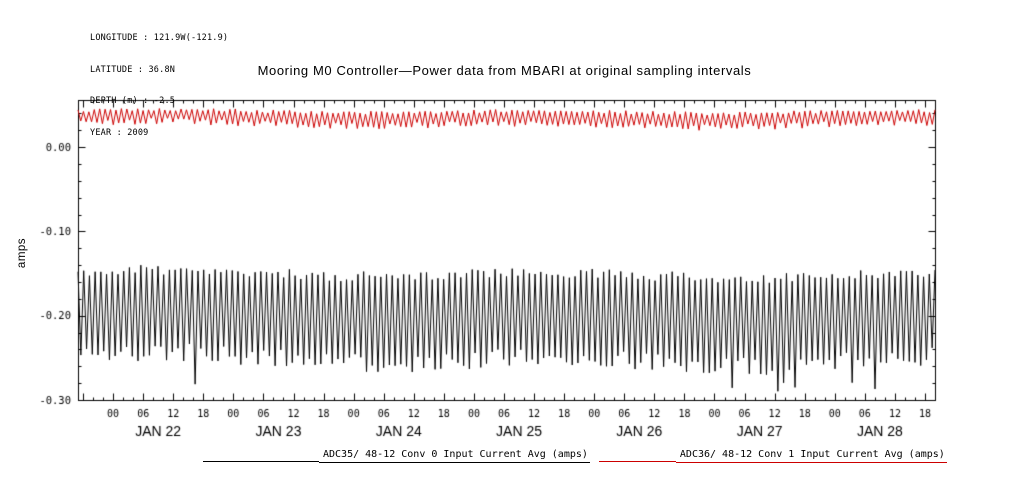 The width and height of the screenshot is (1009, 504). What do you see at coordinates (133, 69) in the screenshot?
I see `latitude-label: LATITUDE : 36.8N` at bounding box center [133, 69].